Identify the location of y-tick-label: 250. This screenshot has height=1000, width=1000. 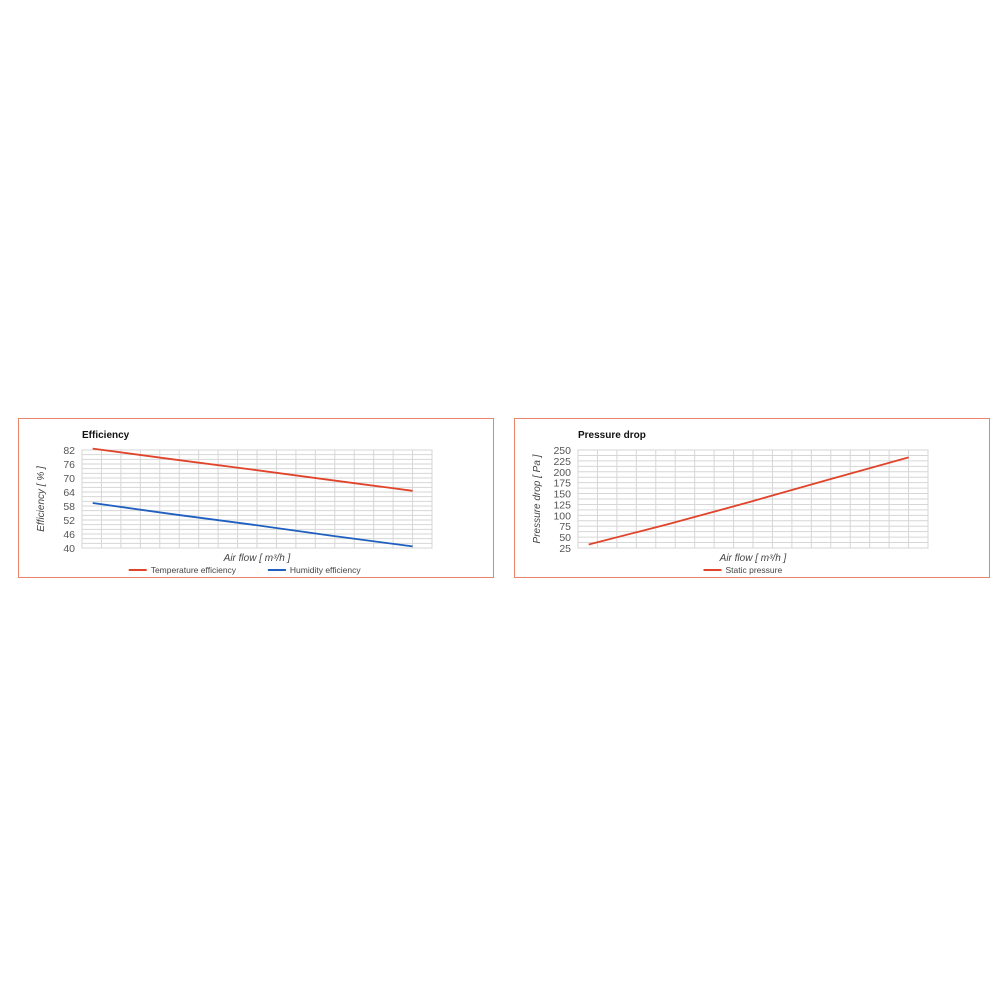
(562, 451).